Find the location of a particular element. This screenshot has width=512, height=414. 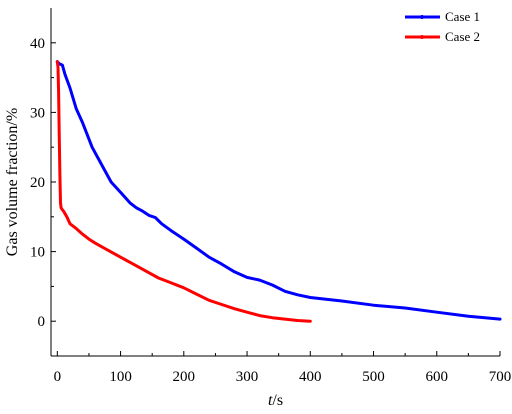

y-axis-title: Gas volume fraction/% is located at coordinates (12, 182).